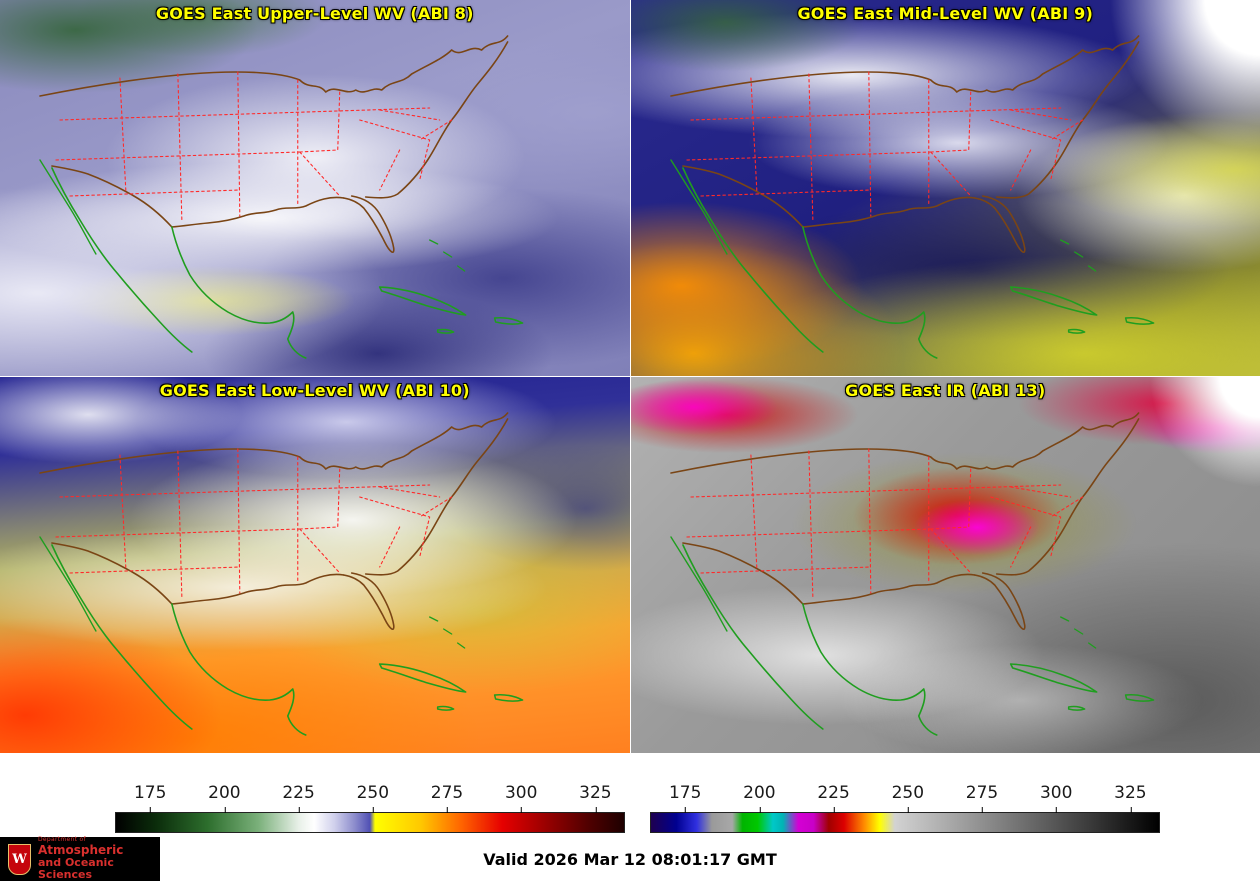 The width and height of the screenshot is (1260, 881). Describe the element at coordinates (905, 822) in the screenshot. I see `ir-colorbar` at that location.